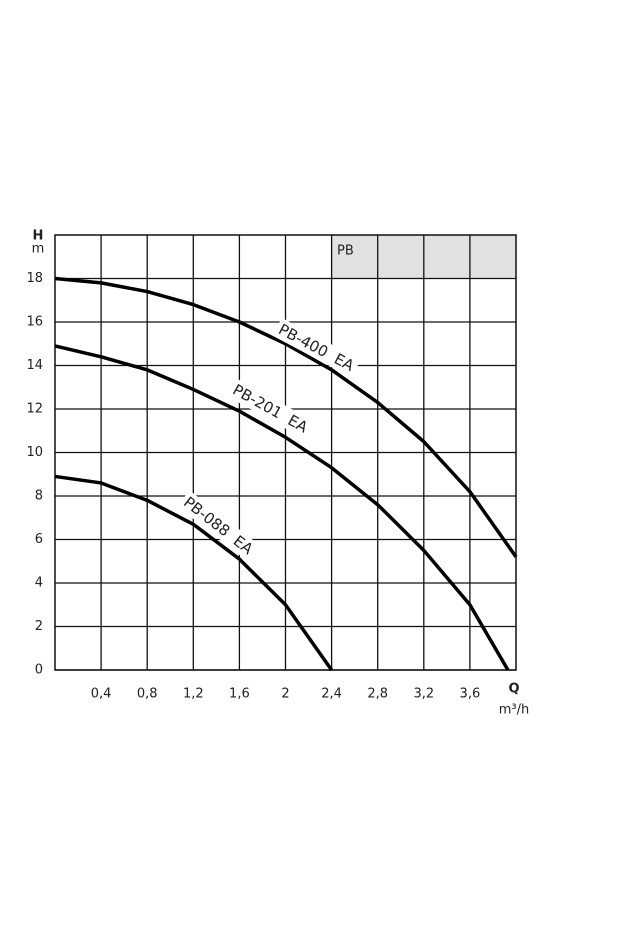  Describe the element at coordinates (39, 583) in the screenshot. I see `y-tick-label: 4` at that location.